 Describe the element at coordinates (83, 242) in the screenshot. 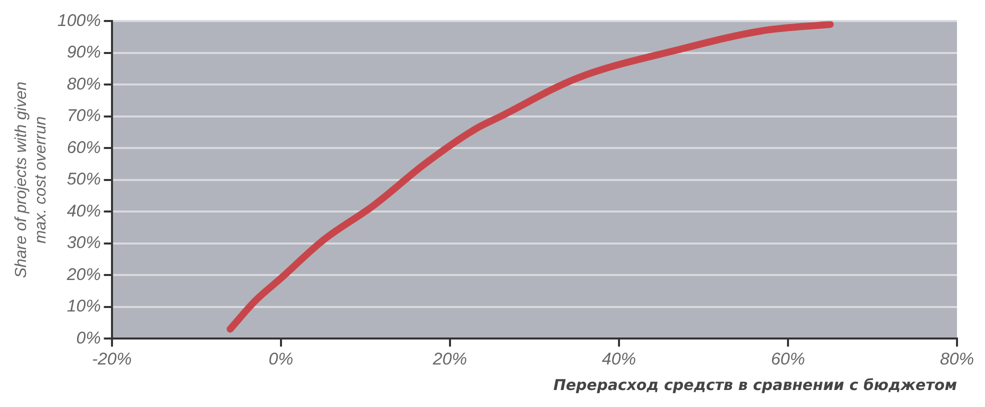

I see `y-tick-label: 30%` at that location.